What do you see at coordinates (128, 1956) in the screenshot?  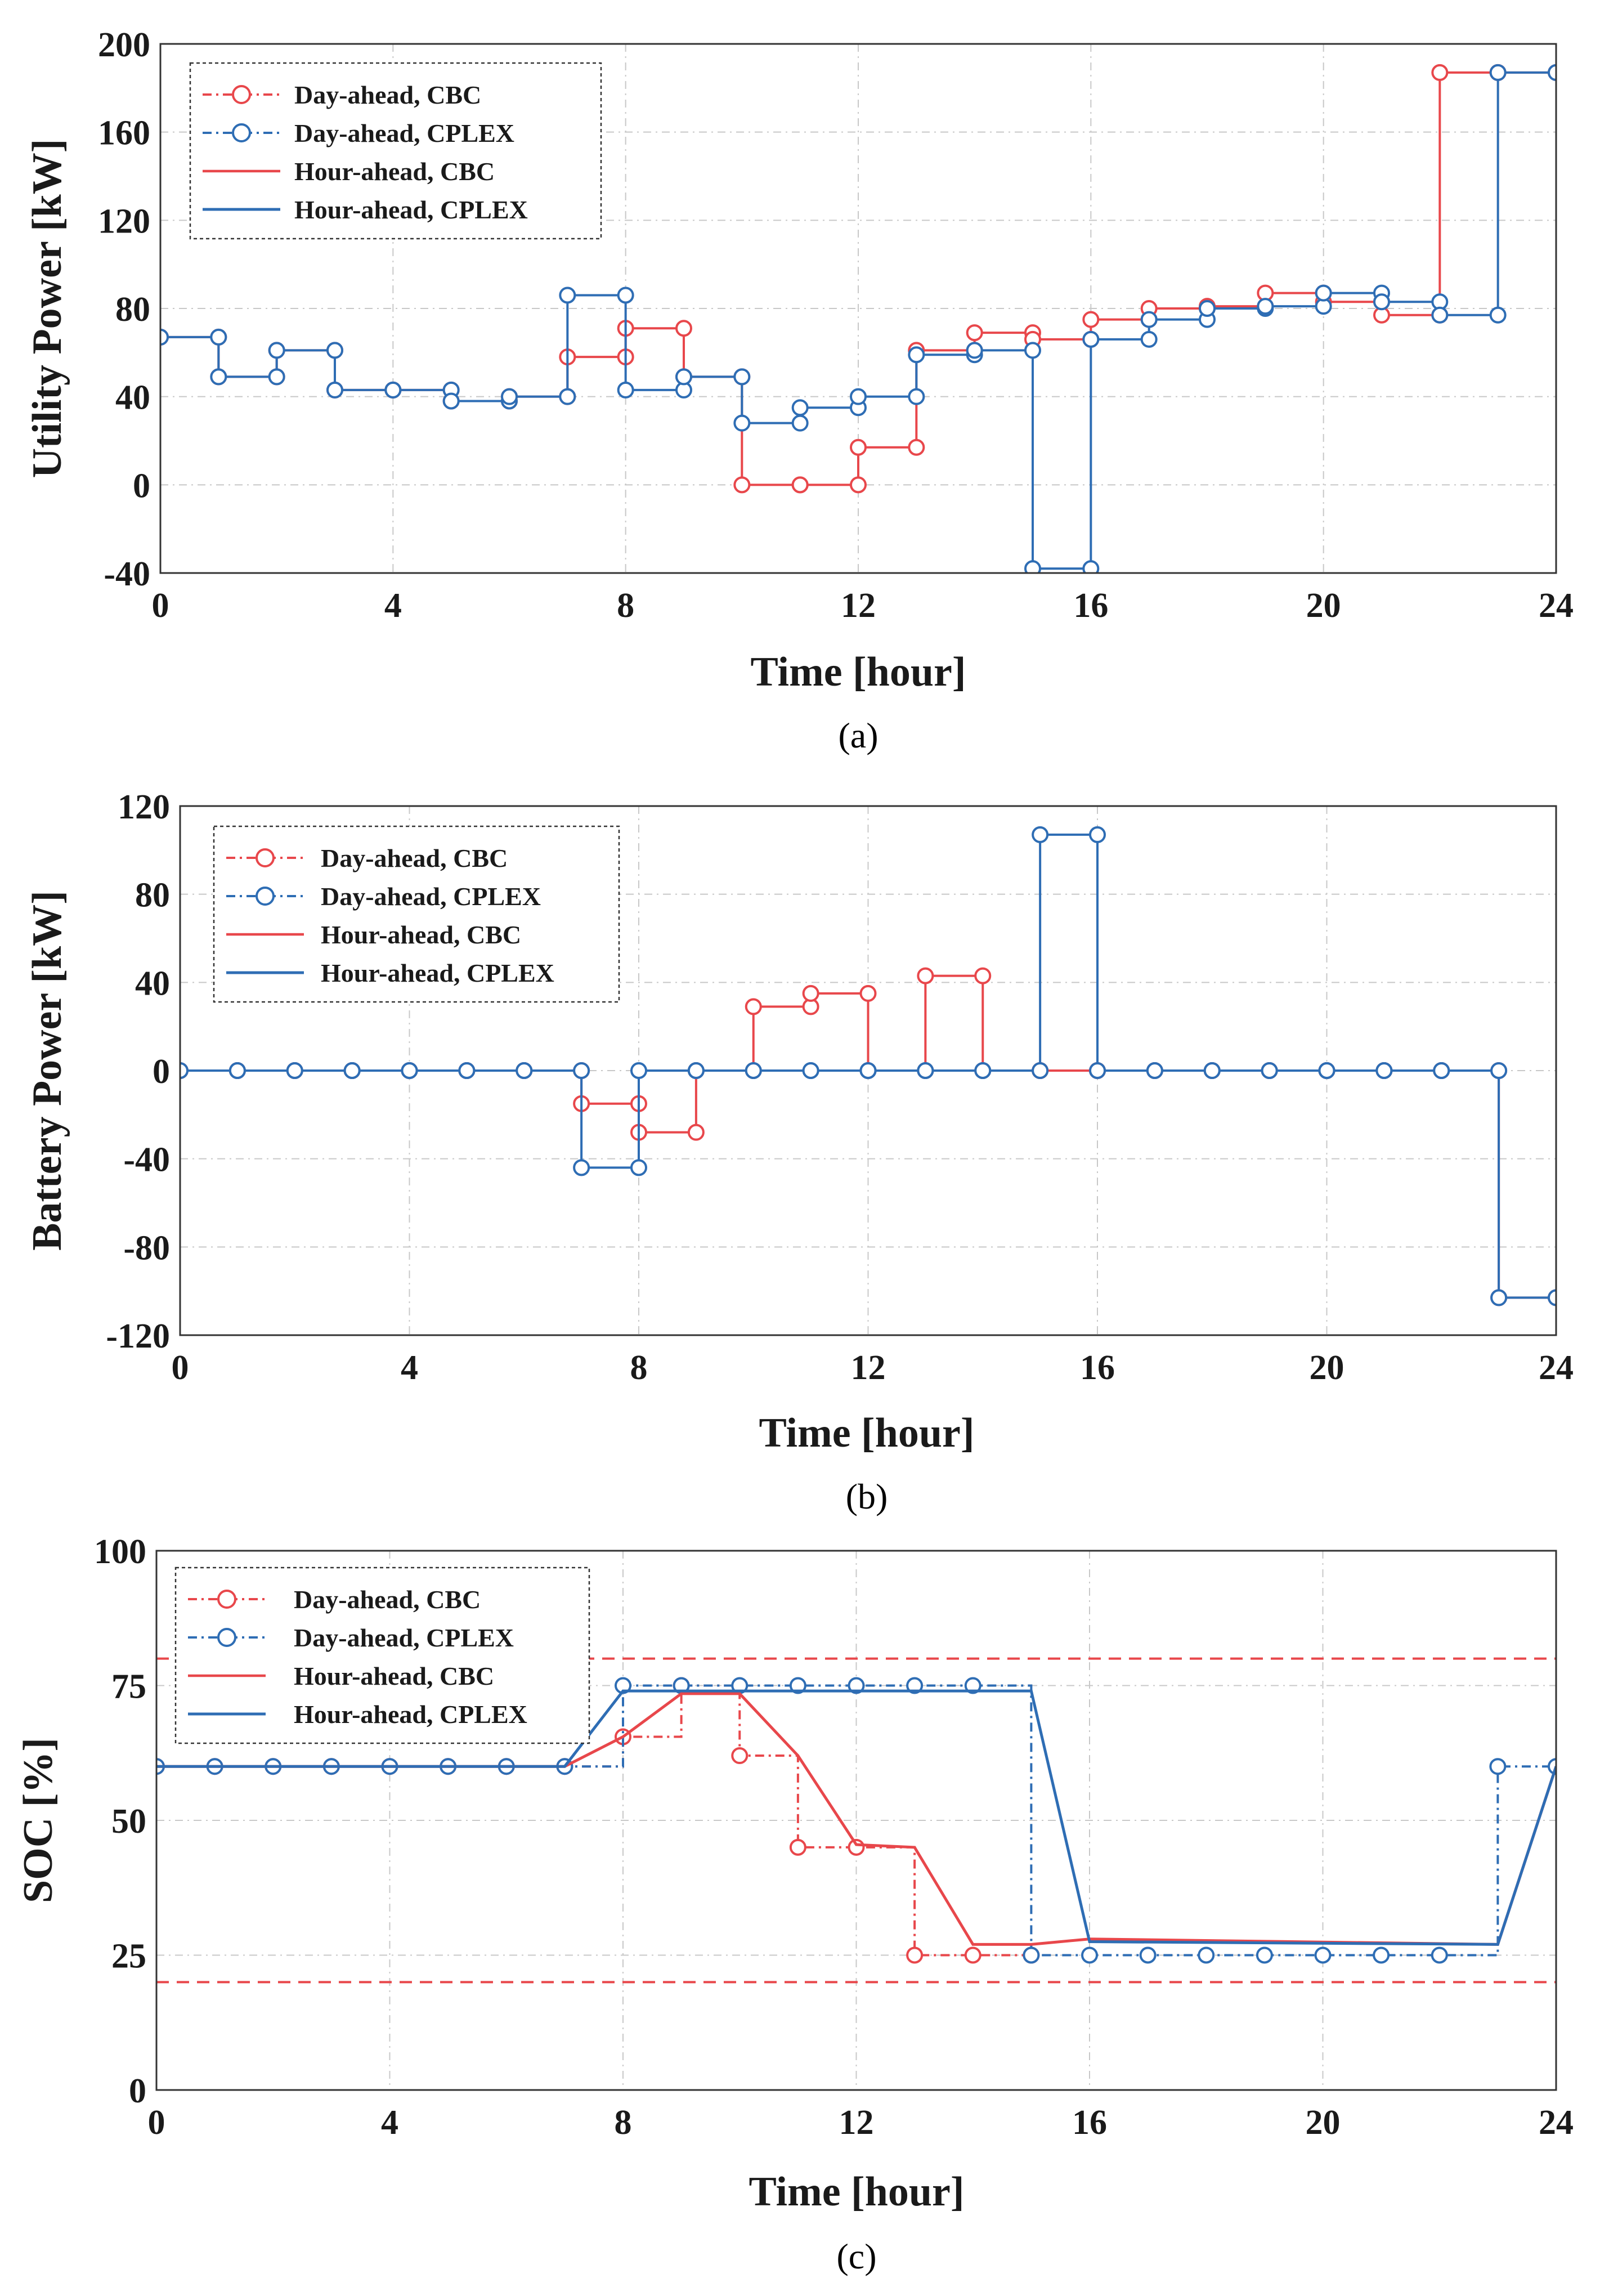 I see `y-tick-label: 25` at bounding box center [128, 1956].